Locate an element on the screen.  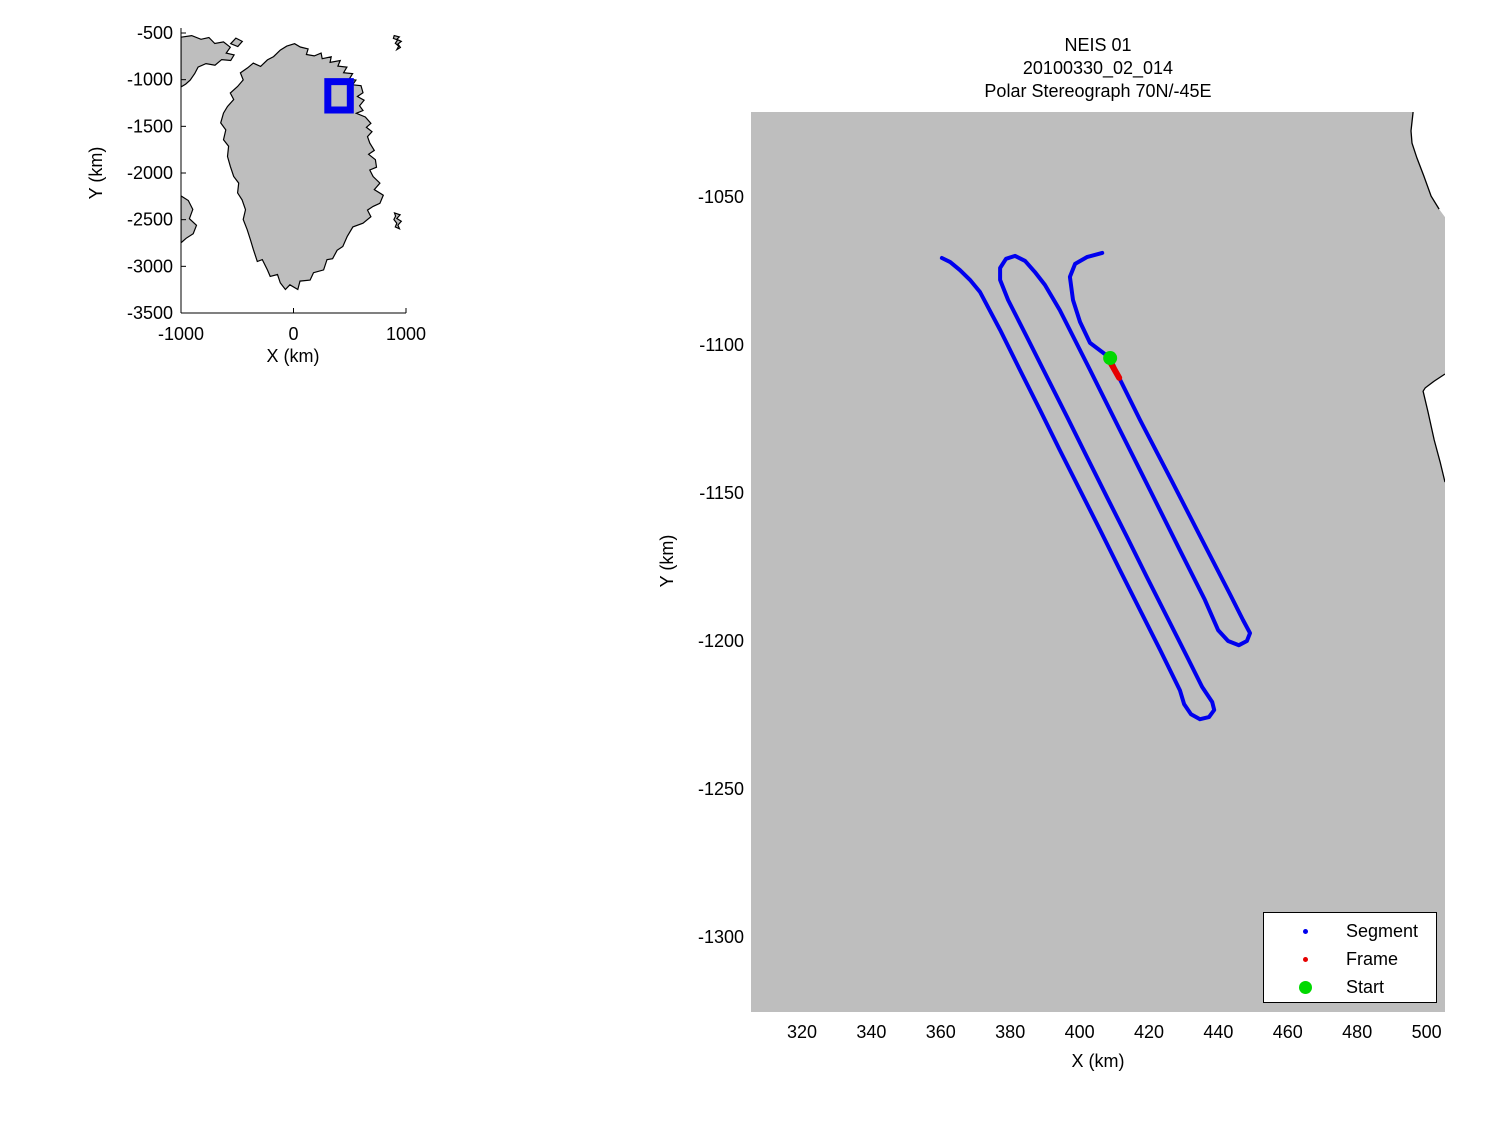
segment-flight-path is located at coordinates (1095, 486).